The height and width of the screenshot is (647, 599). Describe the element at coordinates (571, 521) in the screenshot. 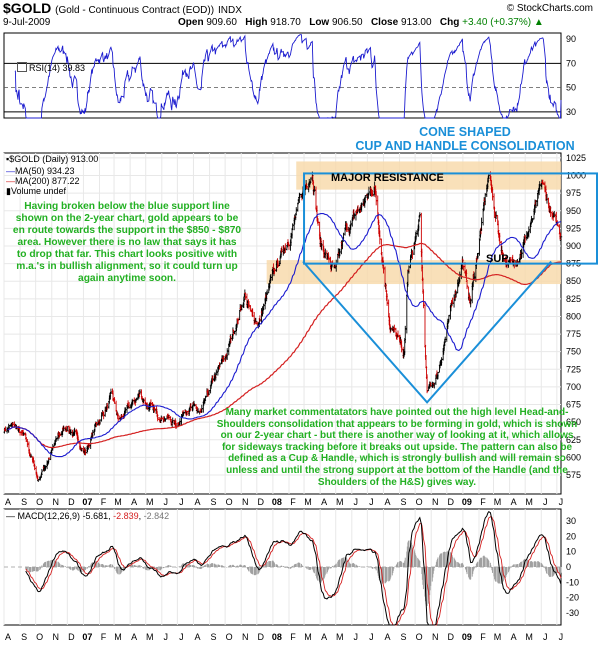

I see `macd-tick-label: 30` at that location.